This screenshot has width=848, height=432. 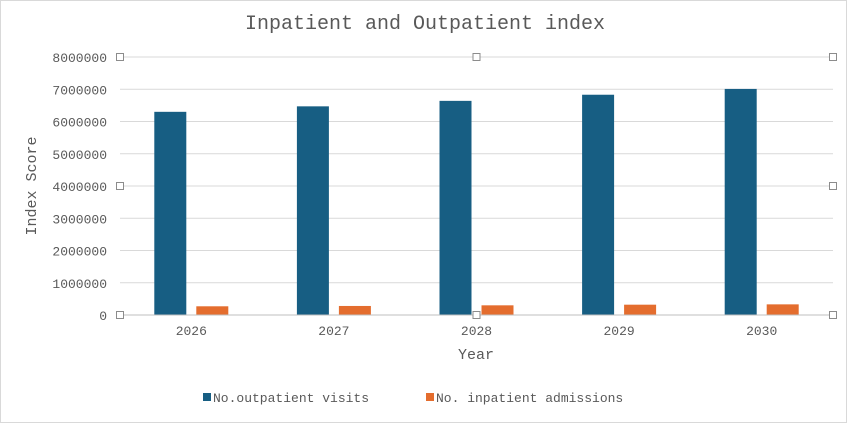 What do you see at coordinates (79, 90) in the screenshot?
I see `y-tick-label: 7000000` at bounding box center [79, 90].